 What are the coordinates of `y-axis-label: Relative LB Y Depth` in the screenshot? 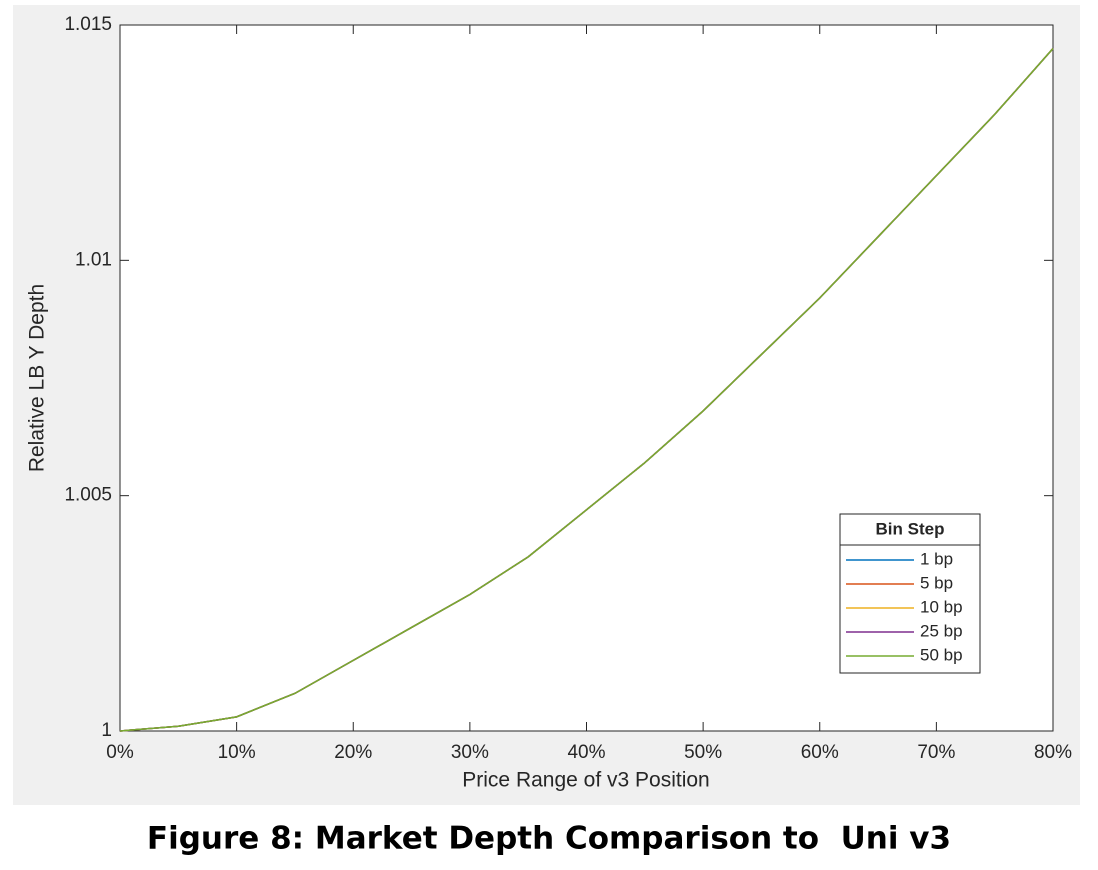 It's located at (37, 378).